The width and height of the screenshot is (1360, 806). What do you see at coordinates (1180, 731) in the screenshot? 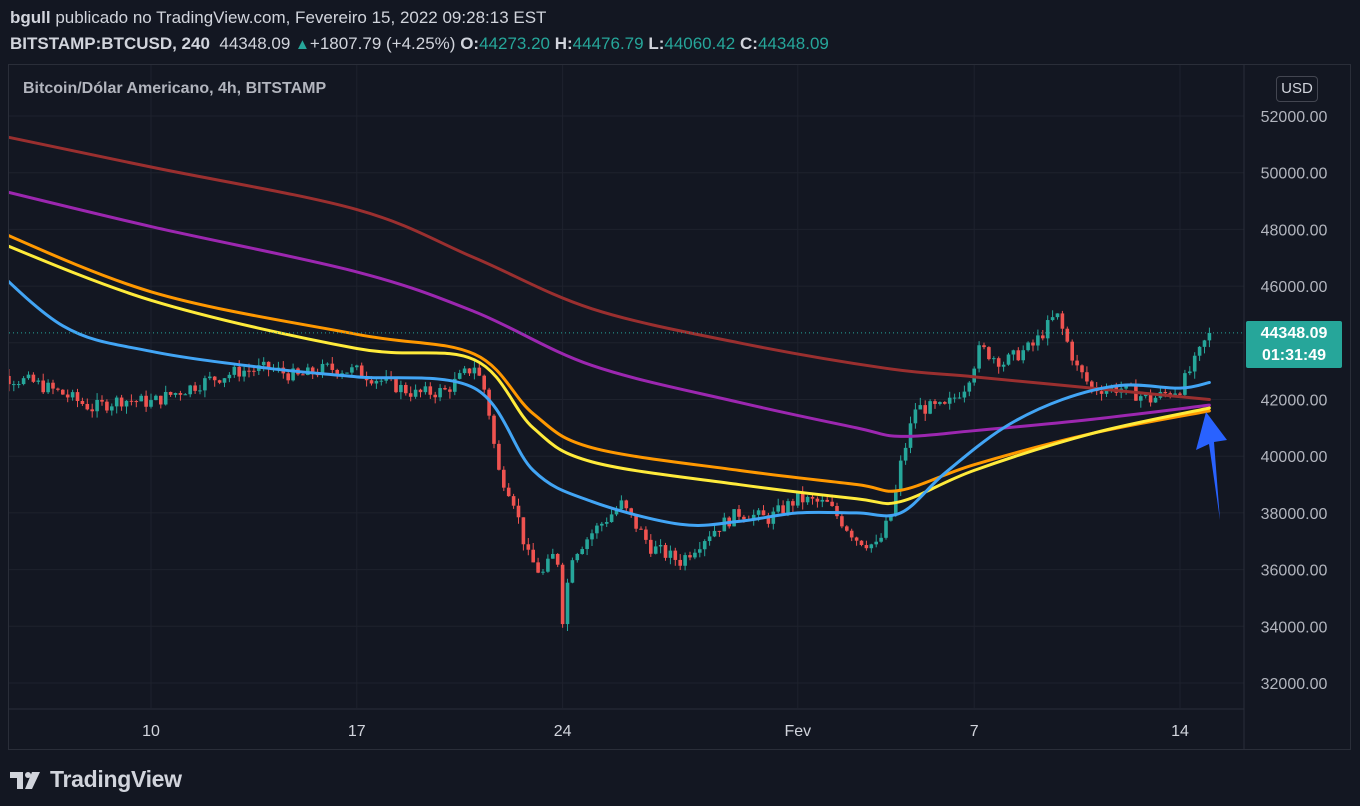
I see `time-tick-label: 14` at bounding box center [1180, 731].